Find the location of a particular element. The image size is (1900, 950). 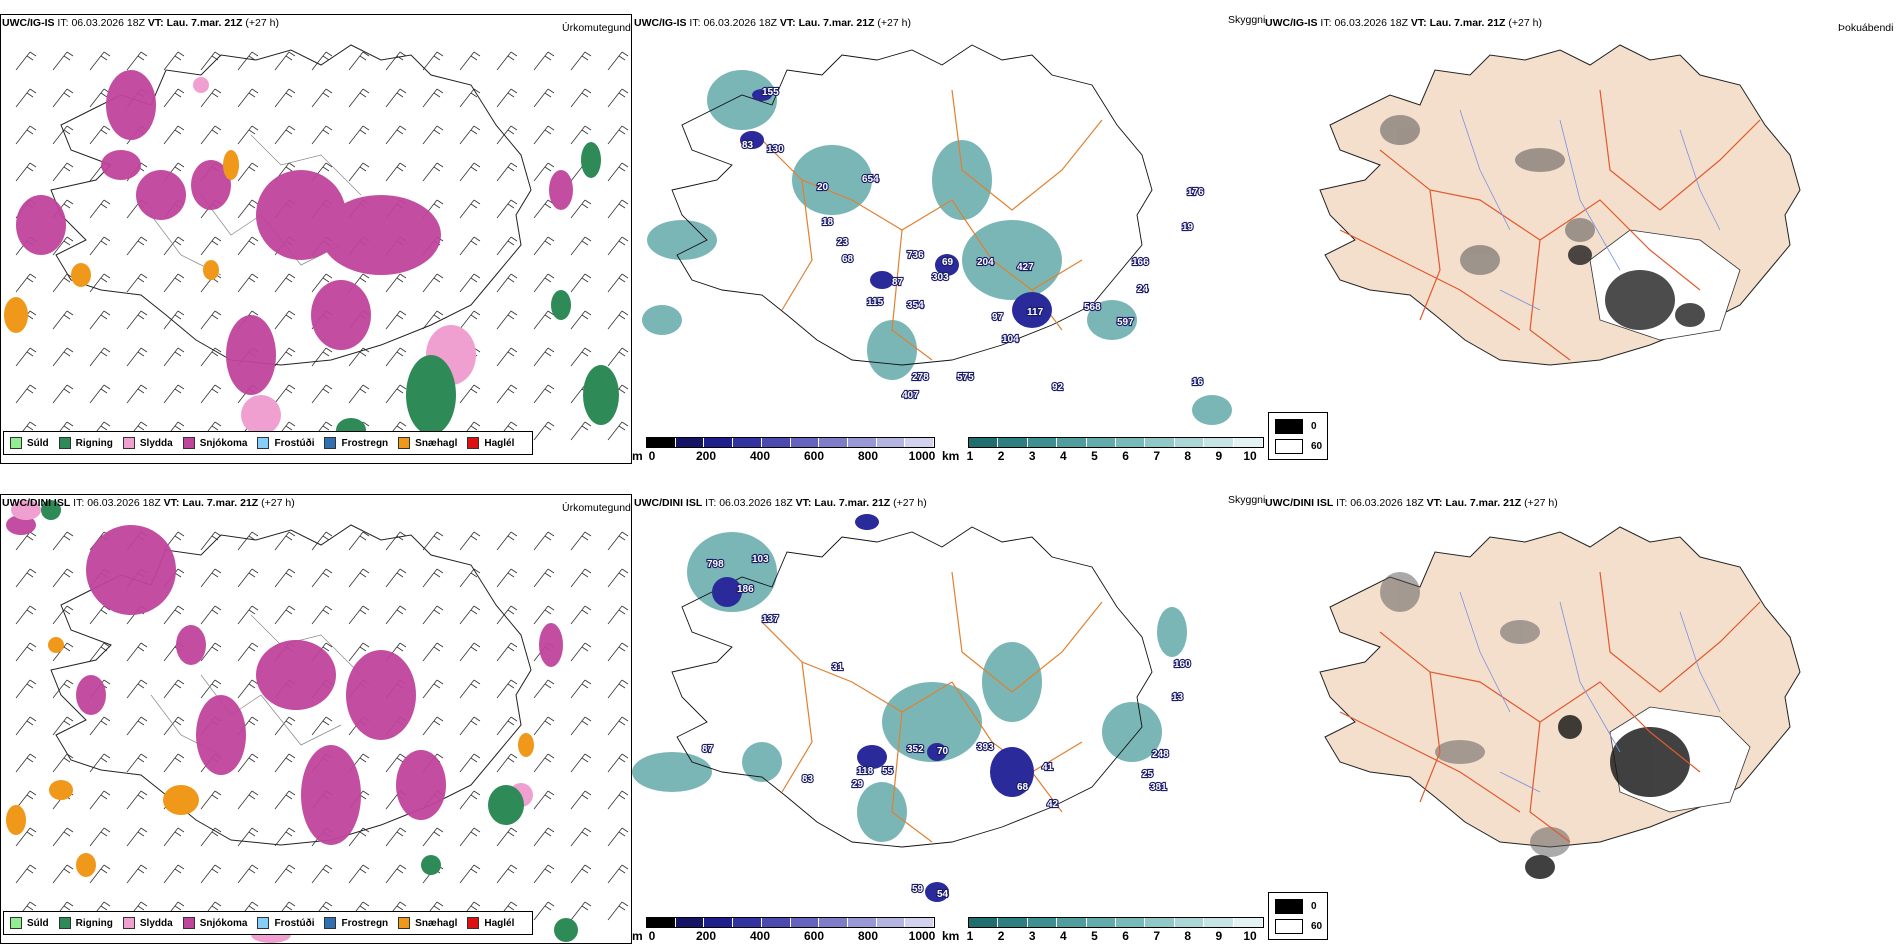

precip-legend-item: Snæhagl is located at coordinates (427, 443).